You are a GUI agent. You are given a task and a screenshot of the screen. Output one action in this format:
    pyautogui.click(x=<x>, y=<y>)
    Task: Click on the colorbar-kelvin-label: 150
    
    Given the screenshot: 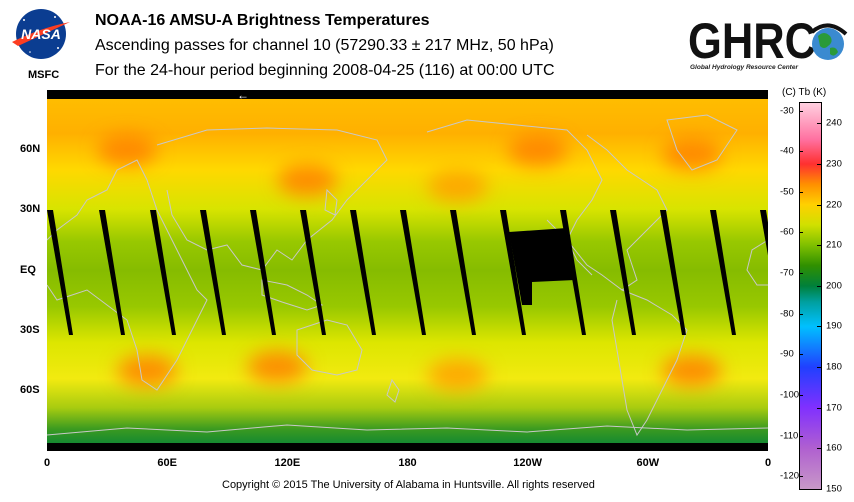 What is the action you would take?
    pyautogui.click(x=834, y=489)
    